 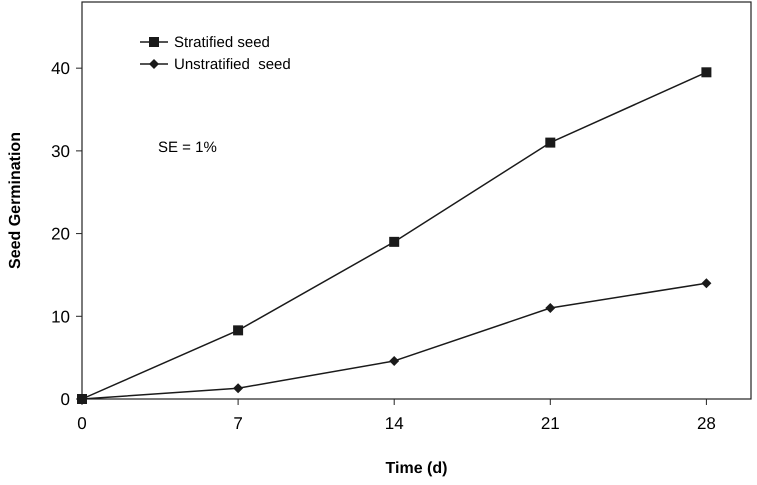 What do you see at coordinates (65, 399) in the screenshot?
I see `y-tick-label: 0` at bounding box center [65, 399].